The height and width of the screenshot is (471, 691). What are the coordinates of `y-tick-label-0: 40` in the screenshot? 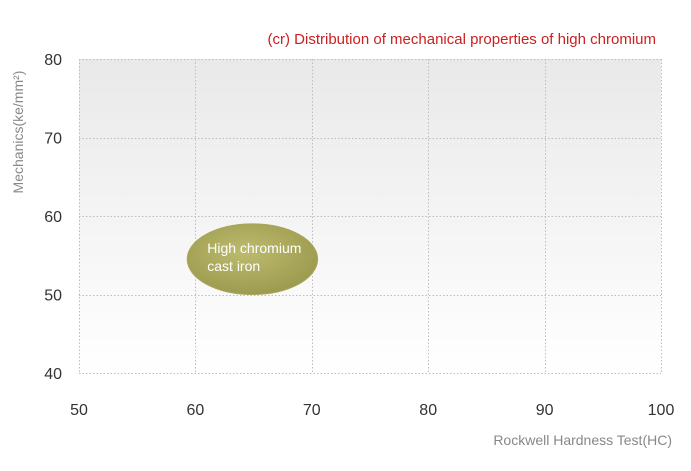 It's located at (53, 374).